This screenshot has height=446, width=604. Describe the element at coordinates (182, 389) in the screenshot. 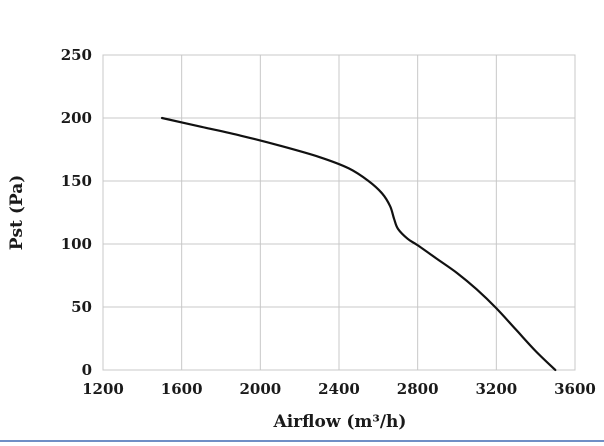

I see `x-tick-label: 1600` at that location.